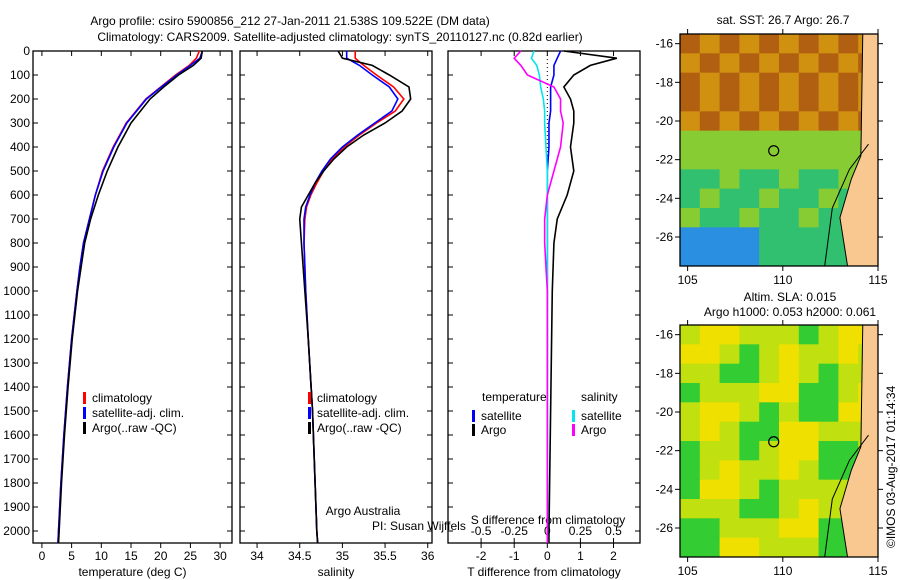 This screenshot has height=580, width=900. What do you see at coordinates (790, 297) in the screenshot?
I see `sla-map-title-1: Altim. SLA: 0.015` at bounding box center [790, 297].